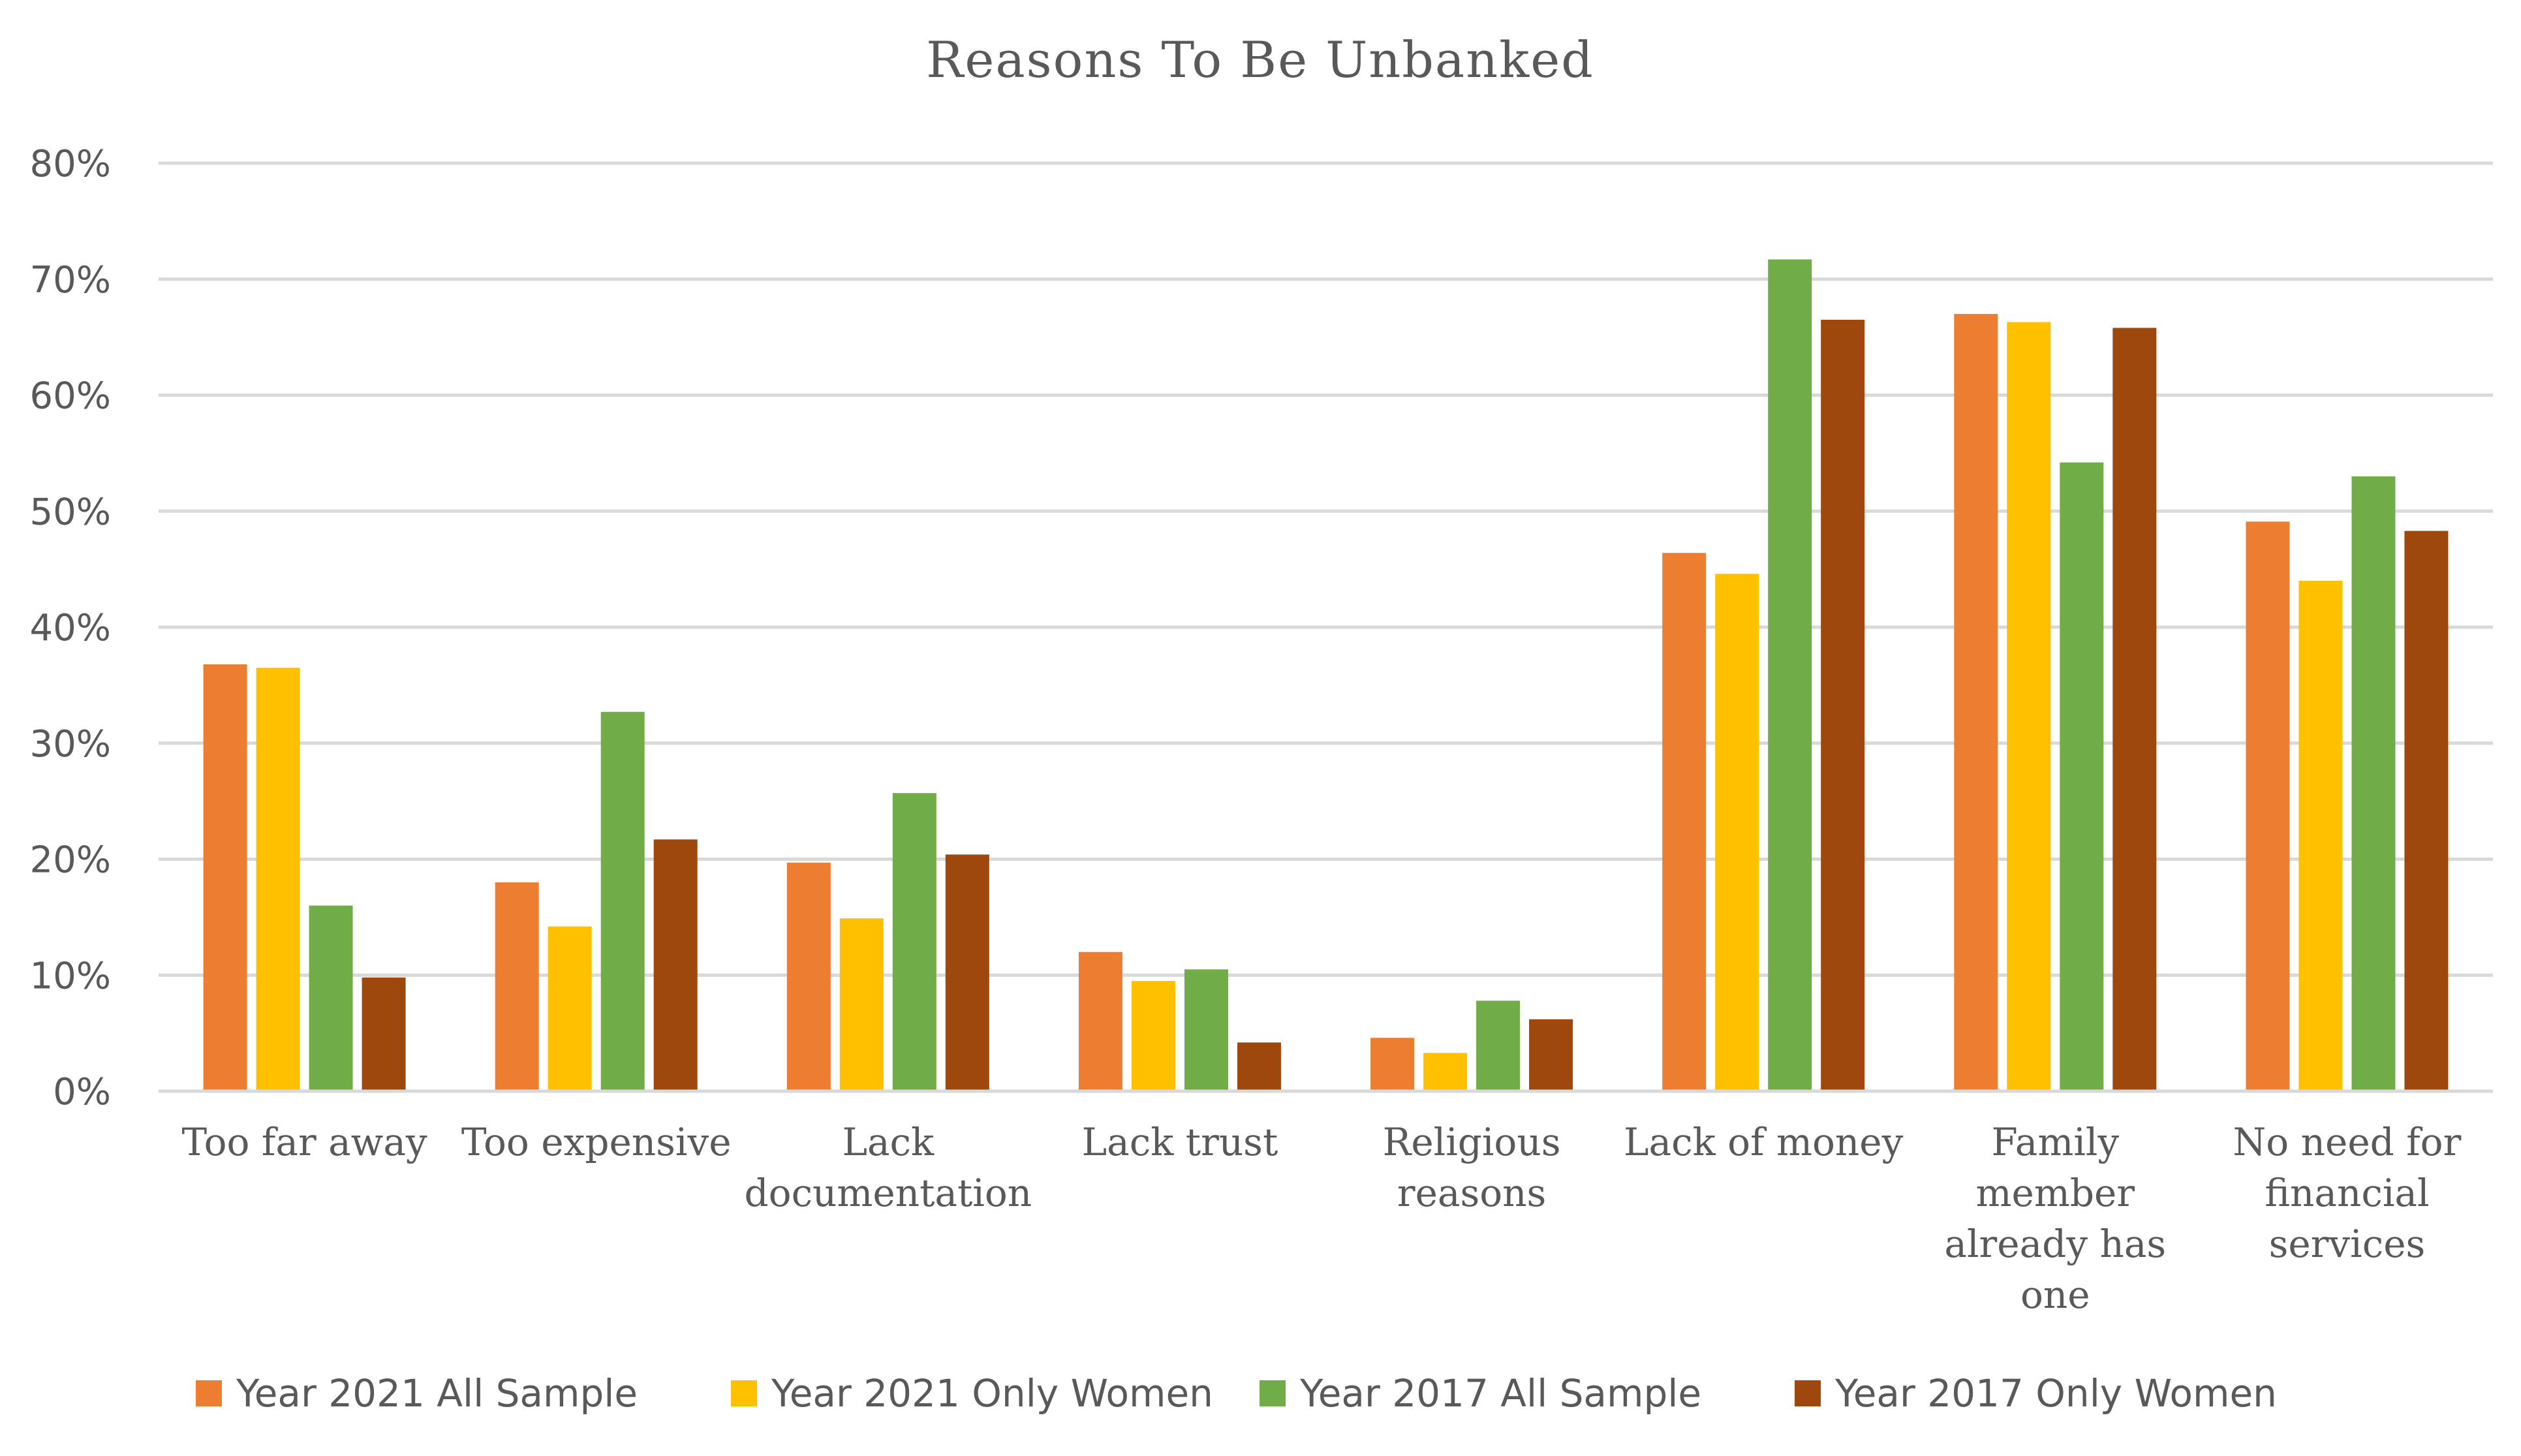 The width and height of the screenshot is (2521, 1456). I want to click on x-tick-label: financial, so click(2347, 1193).